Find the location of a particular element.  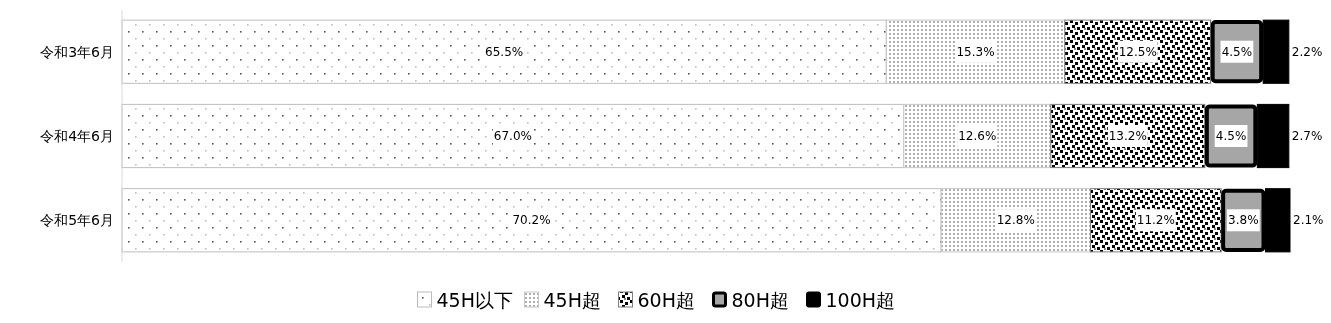

data-label: 70.2% is located at coordinates (531, 220).